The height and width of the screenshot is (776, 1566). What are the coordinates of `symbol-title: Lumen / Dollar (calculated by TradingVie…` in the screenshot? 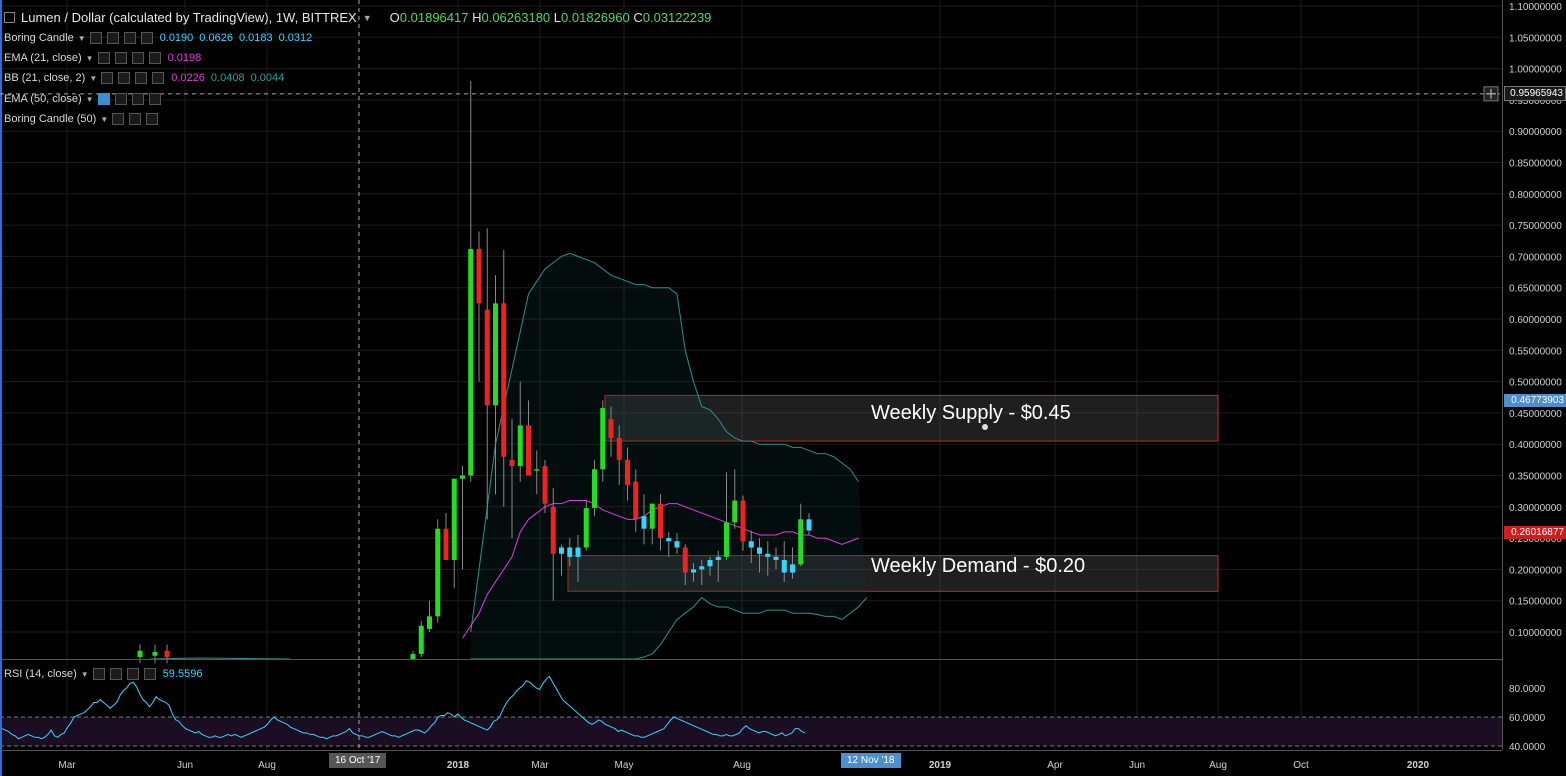 It's located at (189, 17).